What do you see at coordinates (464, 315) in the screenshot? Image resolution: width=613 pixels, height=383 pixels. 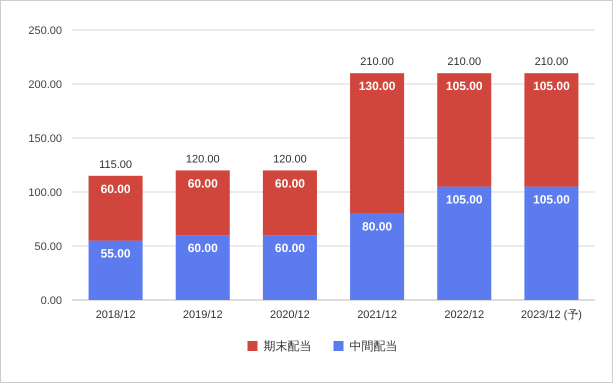 I see `x-tick-label: 2022/12` at bounding box center [464, 315].